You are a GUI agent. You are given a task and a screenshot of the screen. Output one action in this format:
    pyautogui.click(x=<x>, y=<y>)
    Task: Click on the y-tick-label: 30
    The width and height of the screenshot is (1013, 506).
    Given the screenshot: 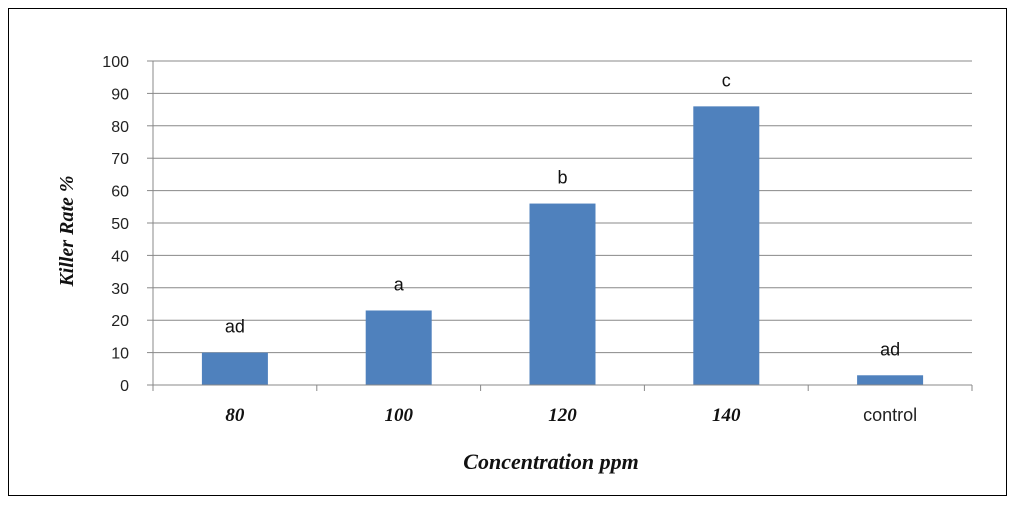 What is the action you would take?
    pyautogui.click(x=120, y=289)
    